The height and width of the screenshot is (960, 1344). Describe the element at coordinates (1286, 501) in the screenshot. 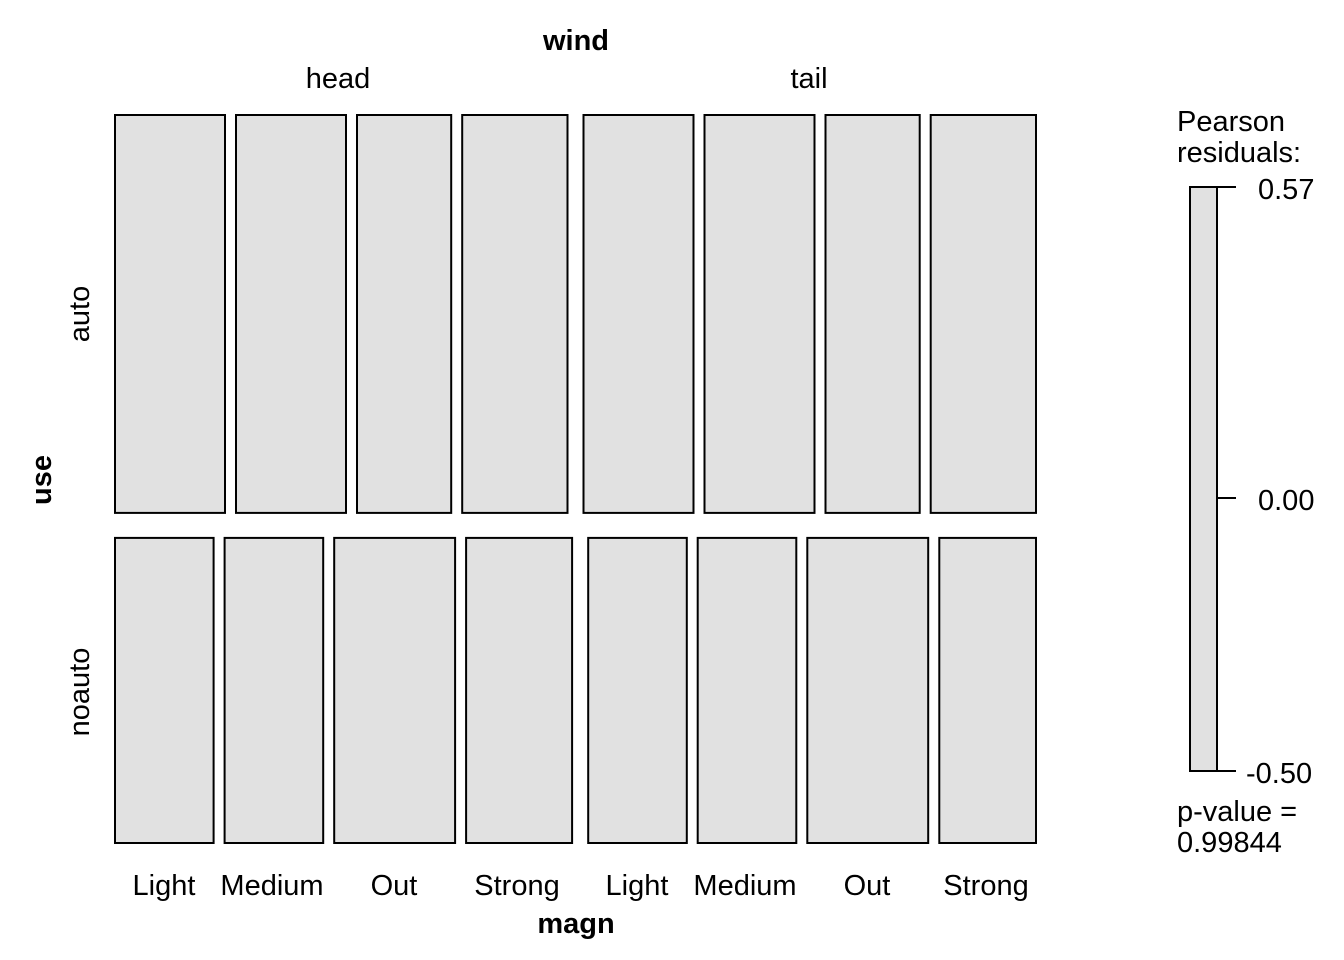

I see `legend-label-mid: 0.00` at that location.